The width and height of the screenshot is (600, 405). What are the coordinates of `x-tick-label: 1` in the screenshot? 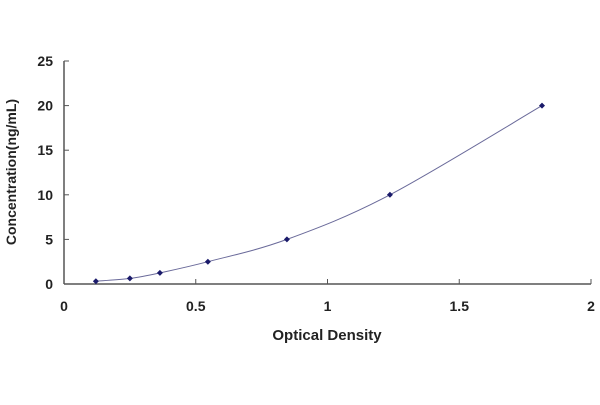 It's located at (328, 306).